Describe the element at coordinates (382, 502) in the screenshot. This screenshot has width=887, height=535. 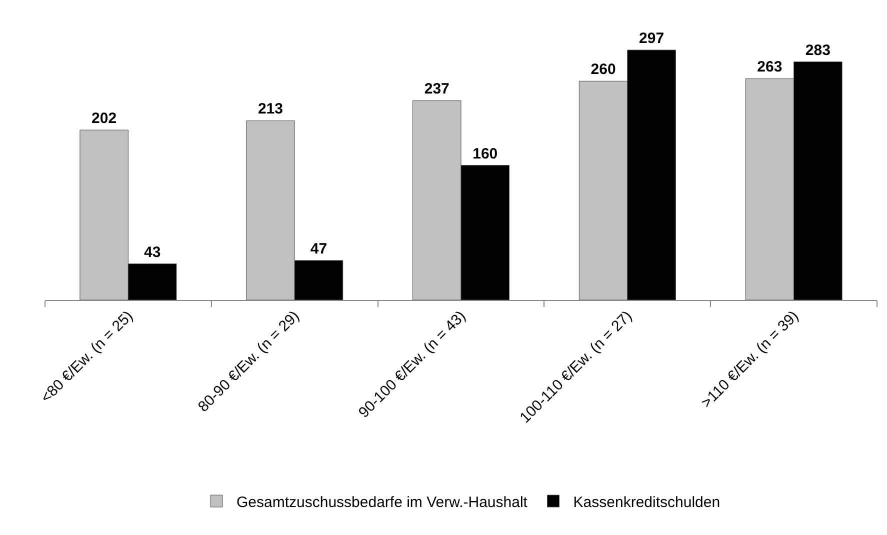
I see `legend-label: Gesamtzuschussbedarfe im Verw.-Haushalt` at that location.